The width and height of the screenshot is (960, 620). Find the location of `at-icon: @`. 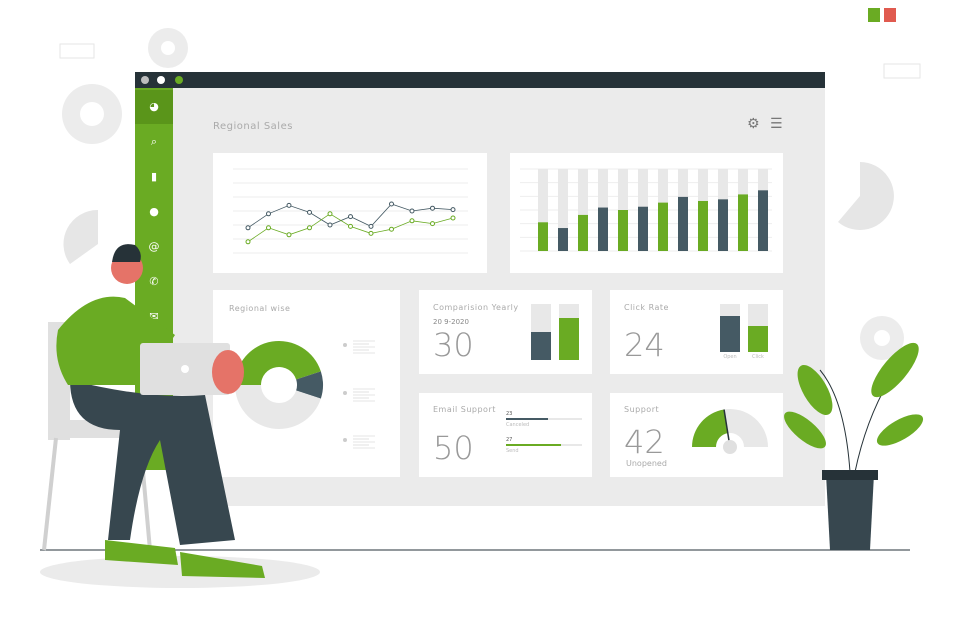

at-icon: @ is located at coordinates (154, 246).